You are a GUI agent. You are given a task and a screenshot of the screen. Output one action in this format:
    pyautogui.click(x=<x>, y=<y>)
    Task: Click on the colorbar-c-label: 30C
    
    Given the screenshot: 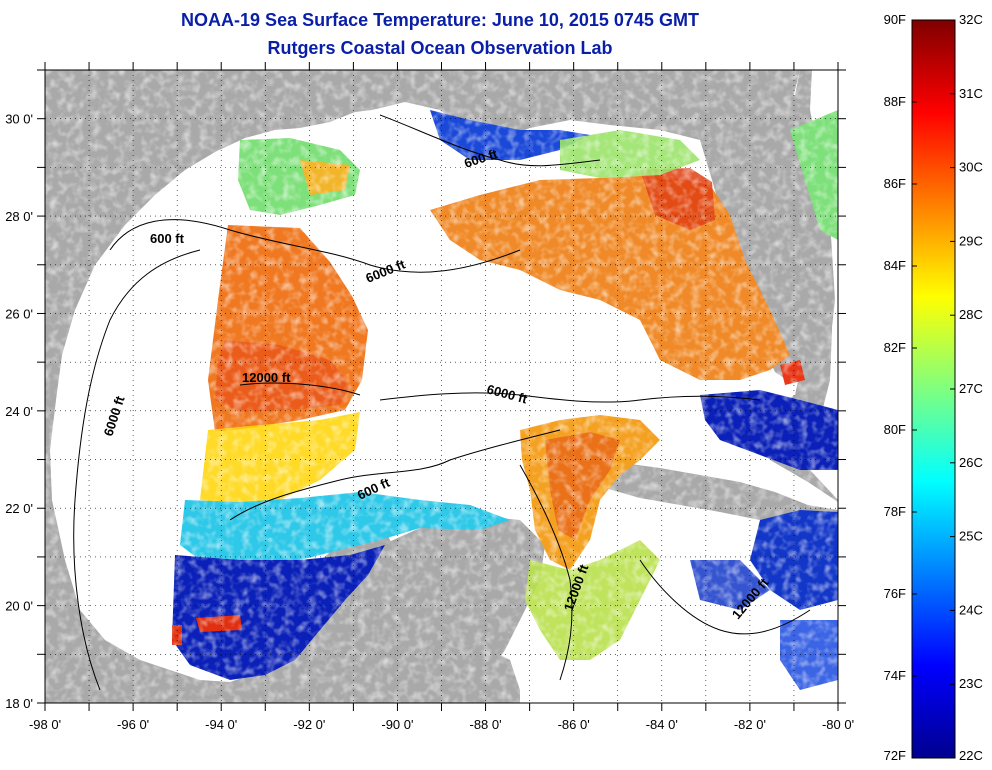 What is the action you would take?
    pyautogui.click(x=971, y=167)
    